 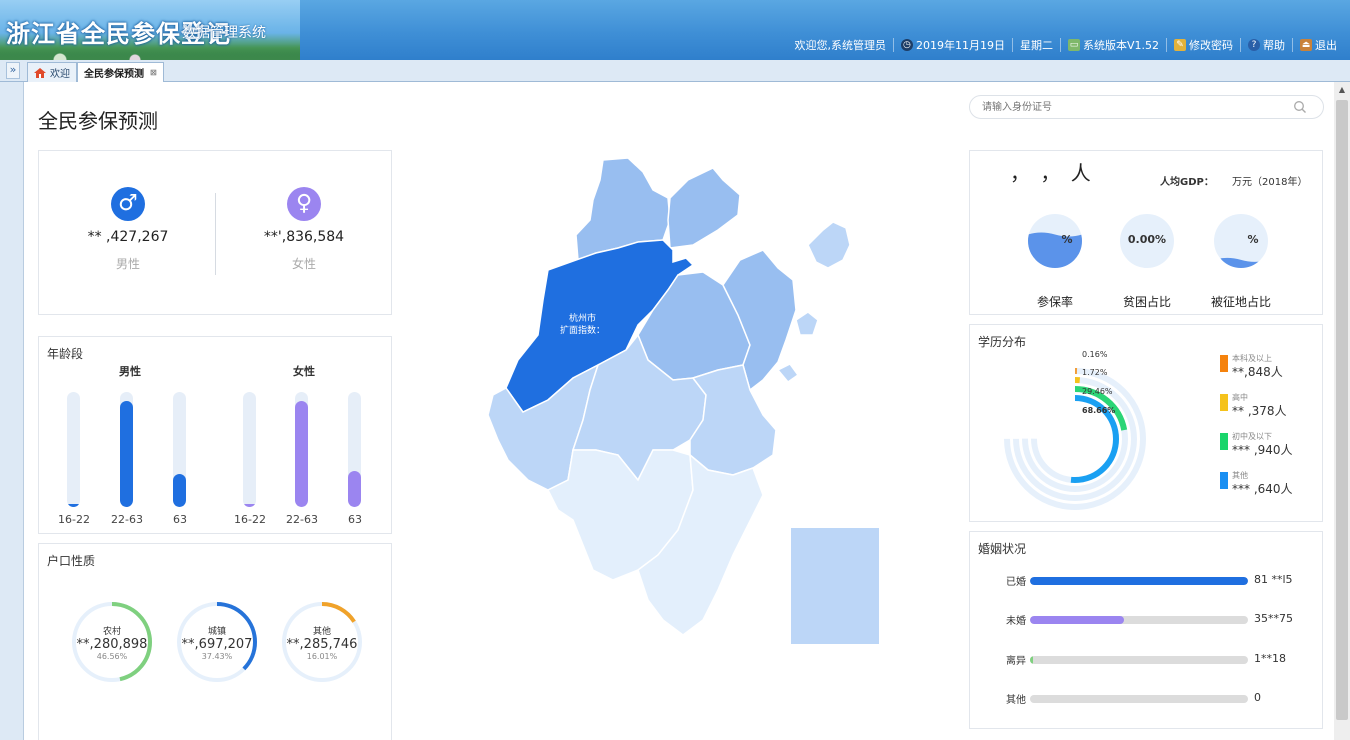 I want to click on male-stat: ♂ ** ,427,267 男性, so click(x=128, y=229).